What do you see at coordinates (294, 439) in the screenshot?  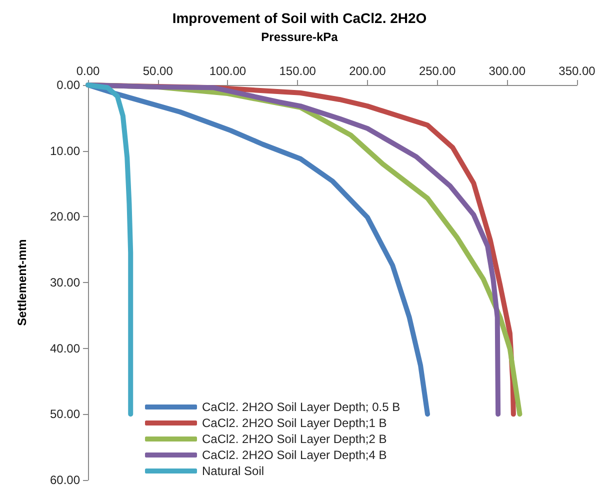 I see `legend-label: CaCl2. 2H2O Soil Layer Depth;2 B` at bounding box center [294, 439].